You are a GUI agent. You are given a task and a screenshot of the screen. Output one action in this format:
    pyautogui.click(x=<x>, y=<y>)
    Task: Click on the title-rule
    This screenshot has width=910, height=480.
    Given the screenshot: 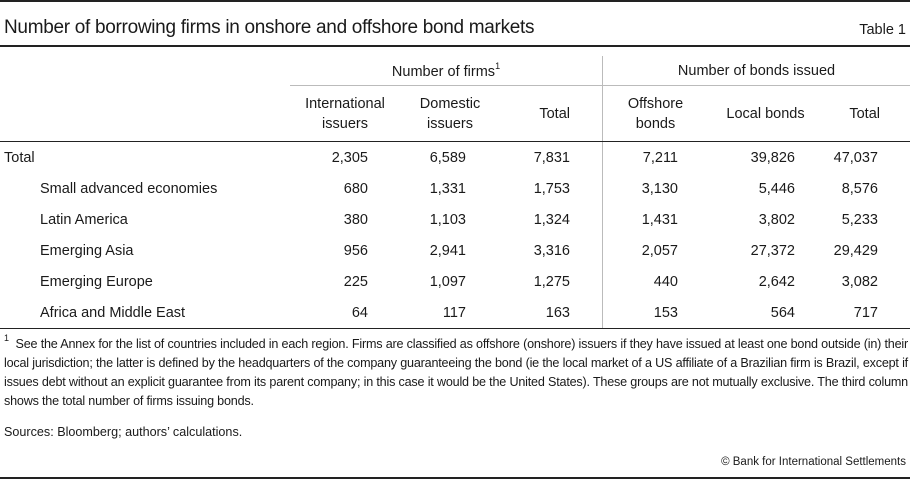 What is the action you would take?
    pyautogui.click(x=455, y=46)
    